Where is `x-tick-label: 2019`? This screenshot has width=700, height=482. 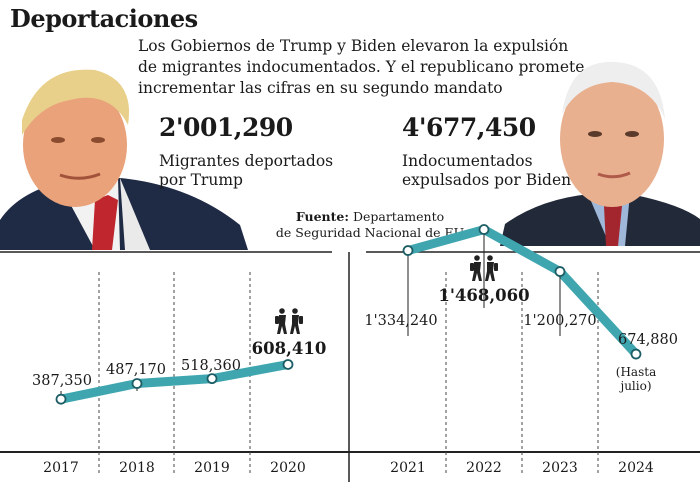
x-tick-label: 2019 is located at coordinates (212, 468).